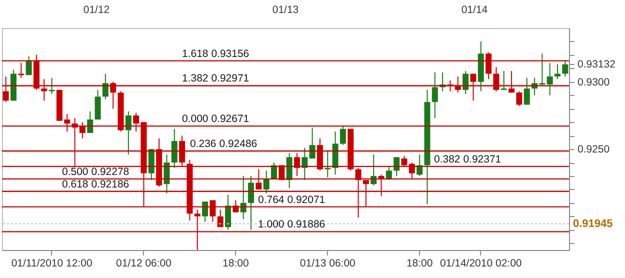  I want to click on y-tick-label: 0.9250, so click(594, 150).